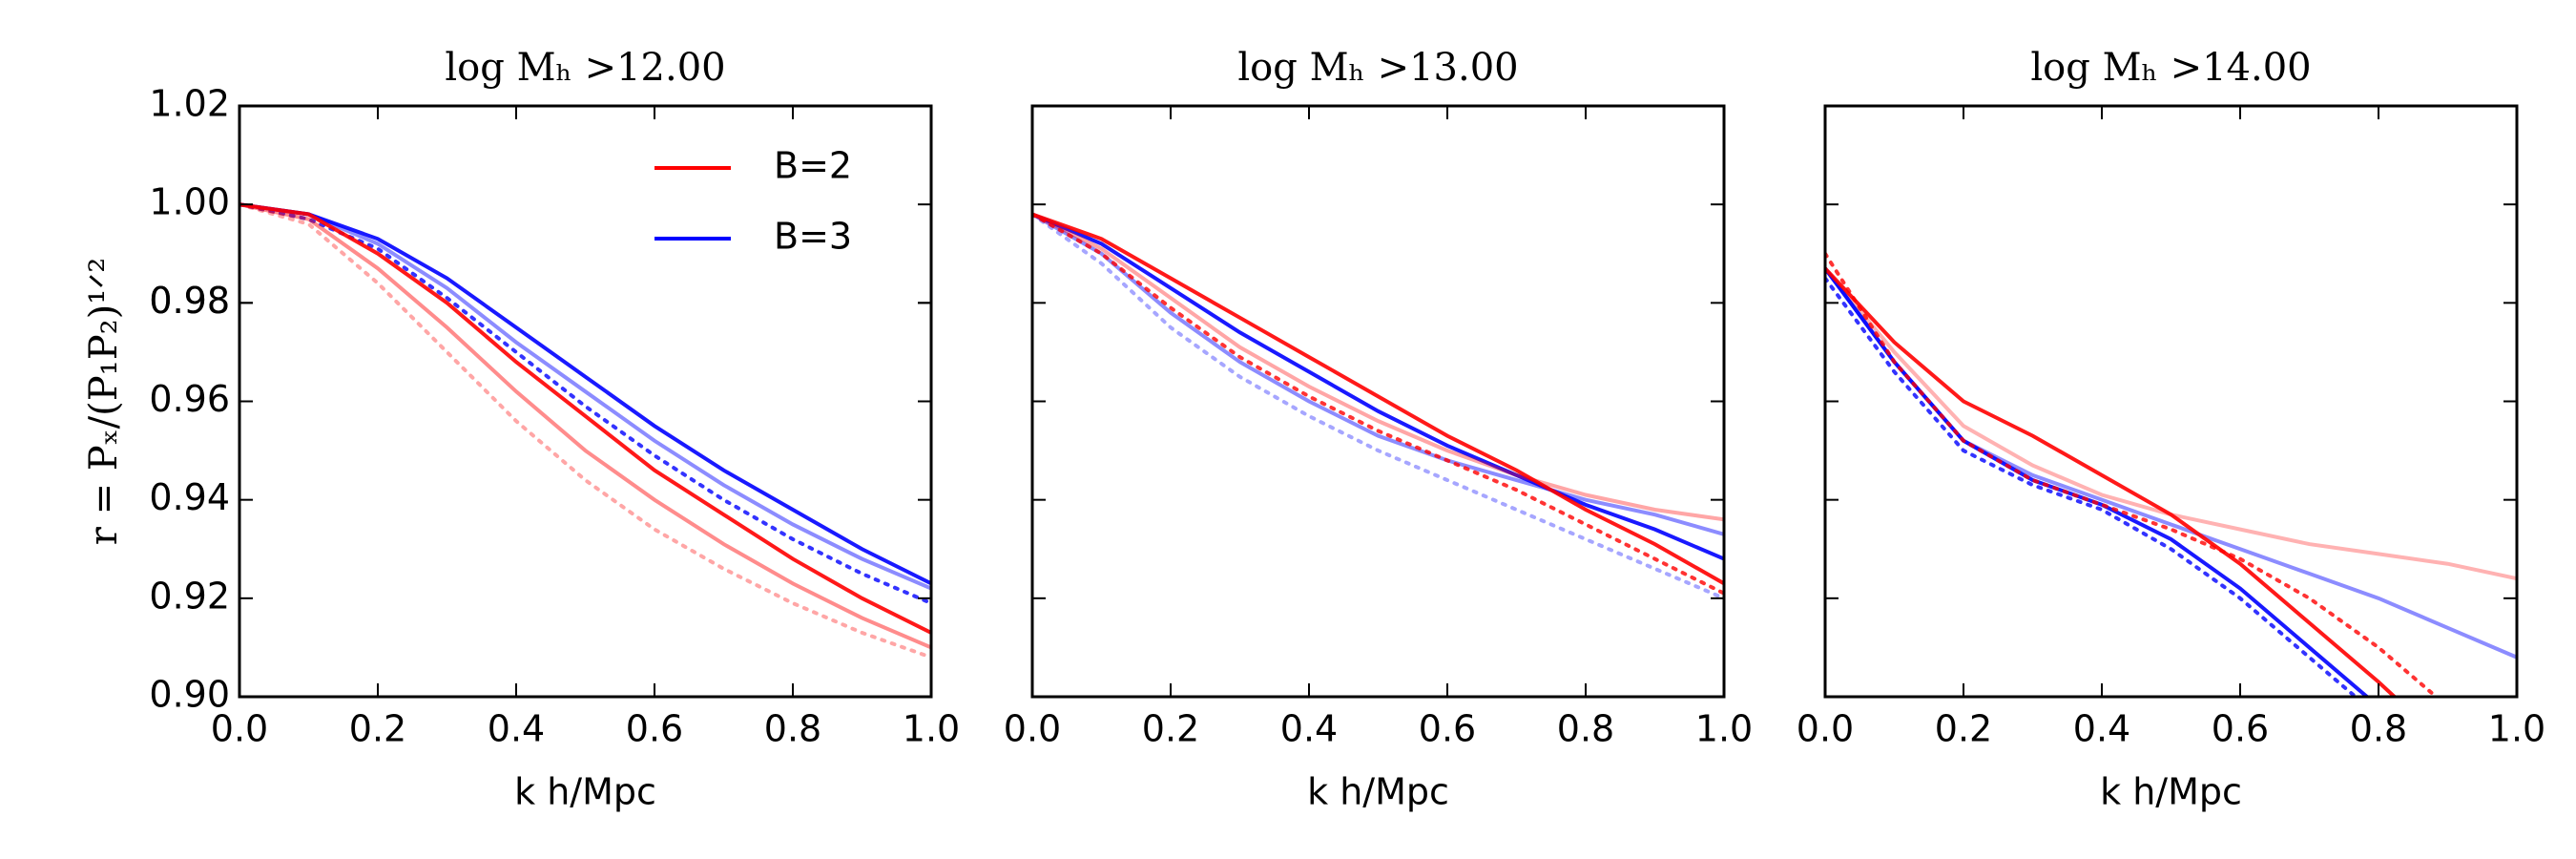  I want to click on legend-label: B=2, so click(813, 166).